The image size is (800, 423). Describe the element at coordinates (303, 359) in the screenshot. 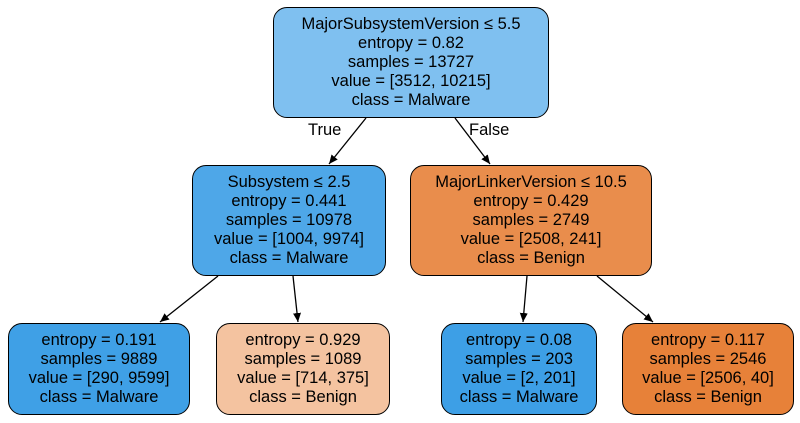

I see `node-samples: samples = 1089` at that location.